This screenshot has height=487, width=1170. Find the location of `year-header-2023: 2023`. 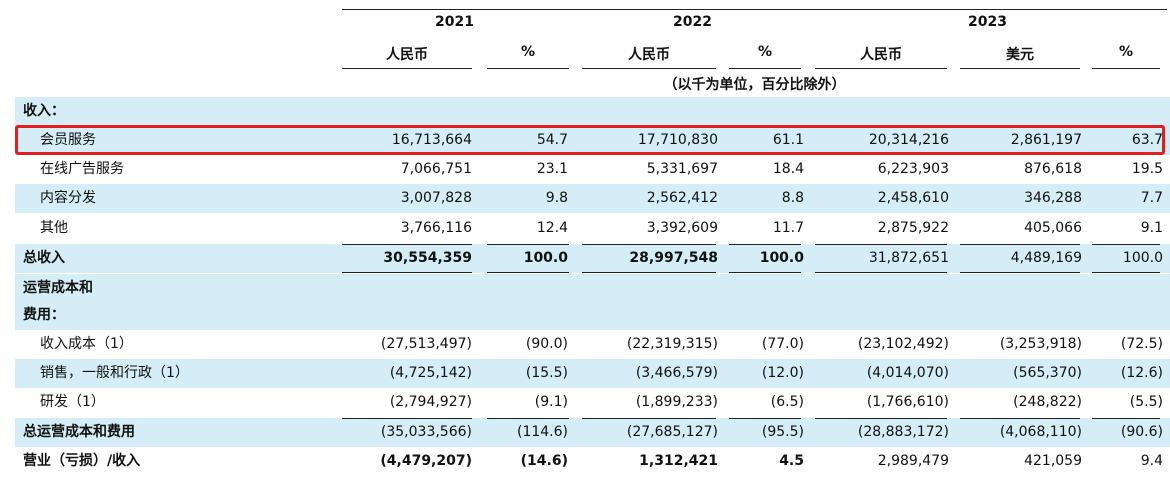

year-header-2023: 2023 is located at coordinates (987, 22).